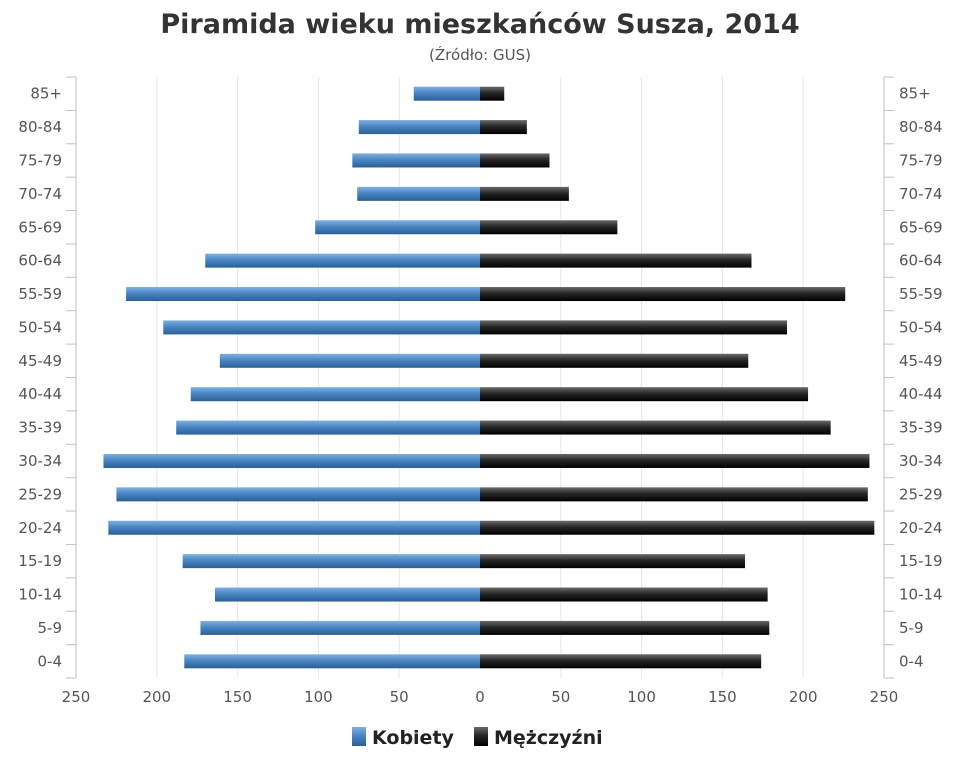 This screenshot has width=960, height=768. What do you see at coordinates (921, 394) in the screenshot?
I see `y-tick-label-right: 40-44` at bounding box center [921, 394].